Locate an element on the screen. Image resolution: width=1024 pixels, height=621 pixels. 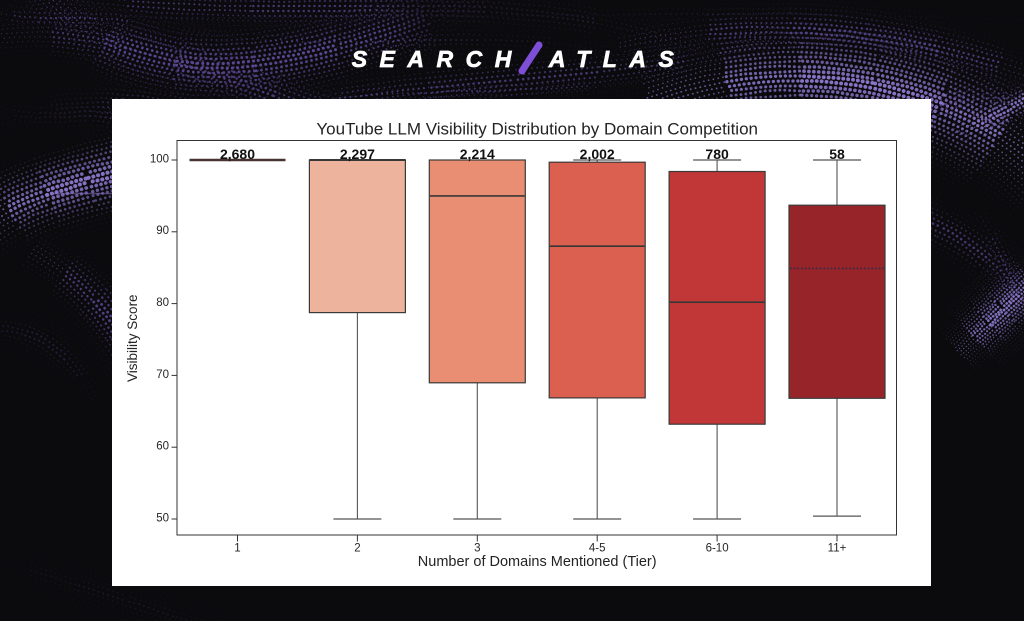
svg-text: 4-5 is located at coordinates (597, 549).